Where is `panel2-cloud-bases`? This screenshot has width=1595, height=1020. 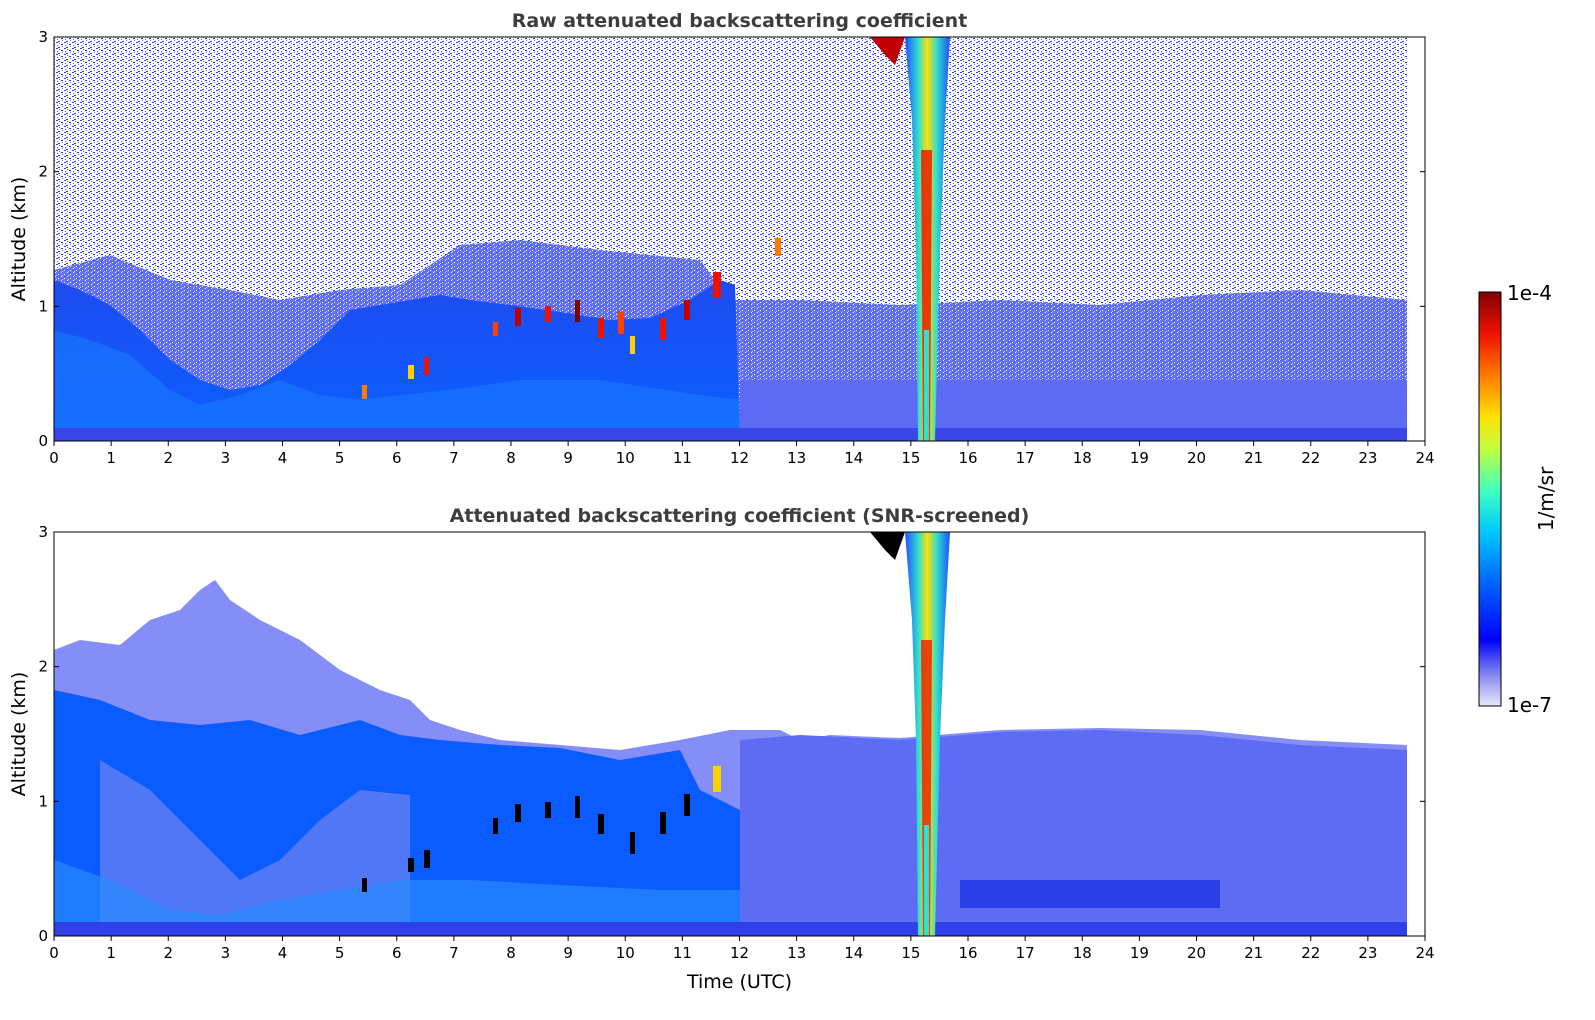
panel2-cloud-bases is located at coordinates (541, 829).